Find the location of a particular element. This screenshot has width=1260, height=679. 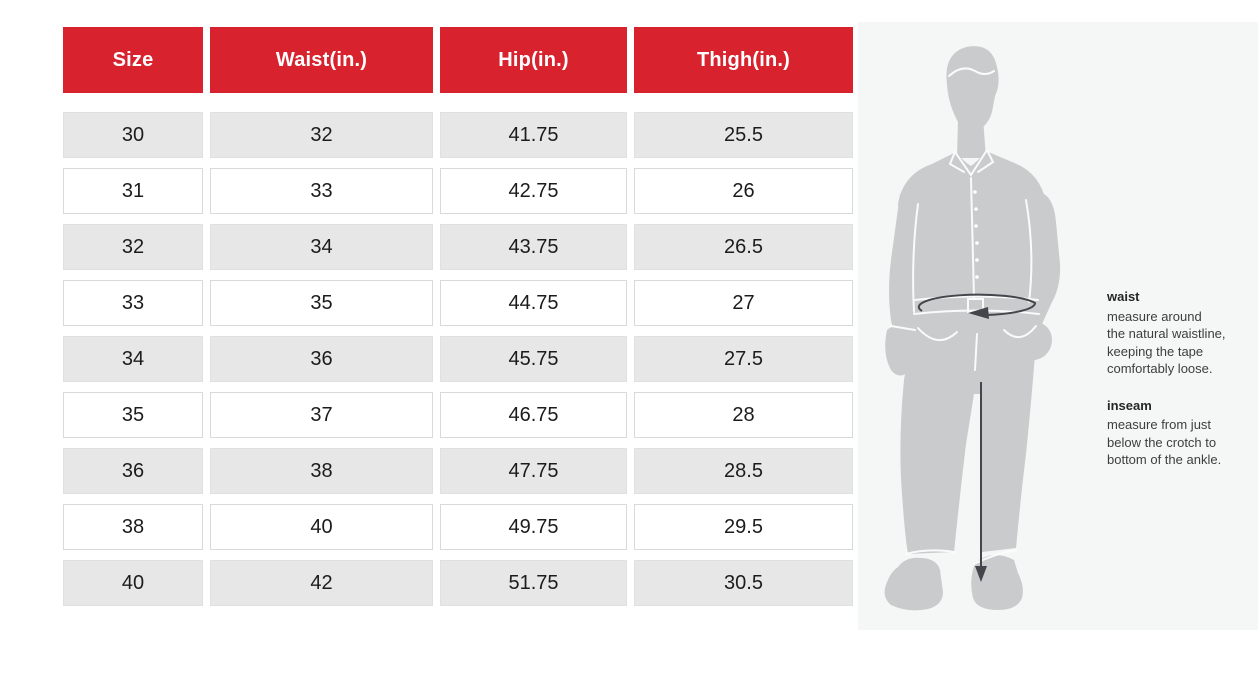

column-header-hip: Hip(in.) is located at coordinates (533, 60).